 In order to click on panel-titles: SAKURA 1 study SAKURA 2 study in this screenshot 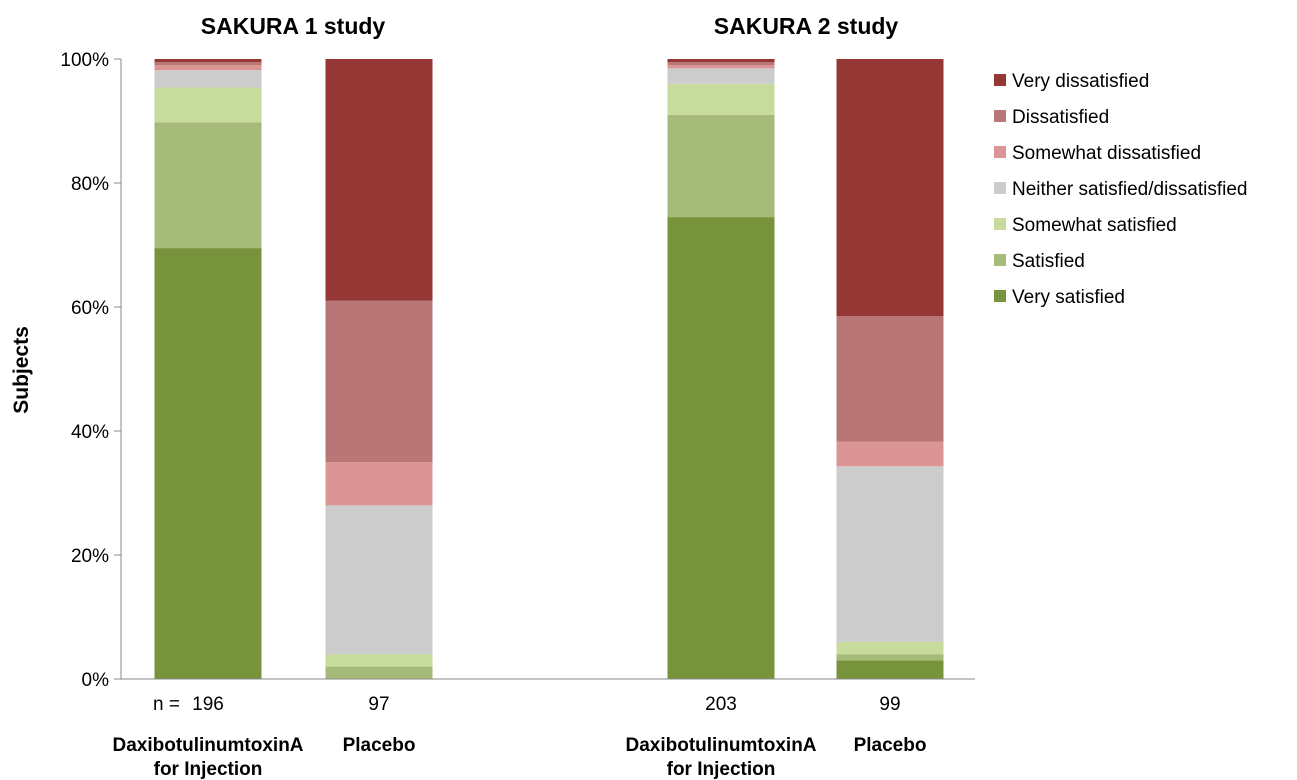, I will do `click(550, 26)`.